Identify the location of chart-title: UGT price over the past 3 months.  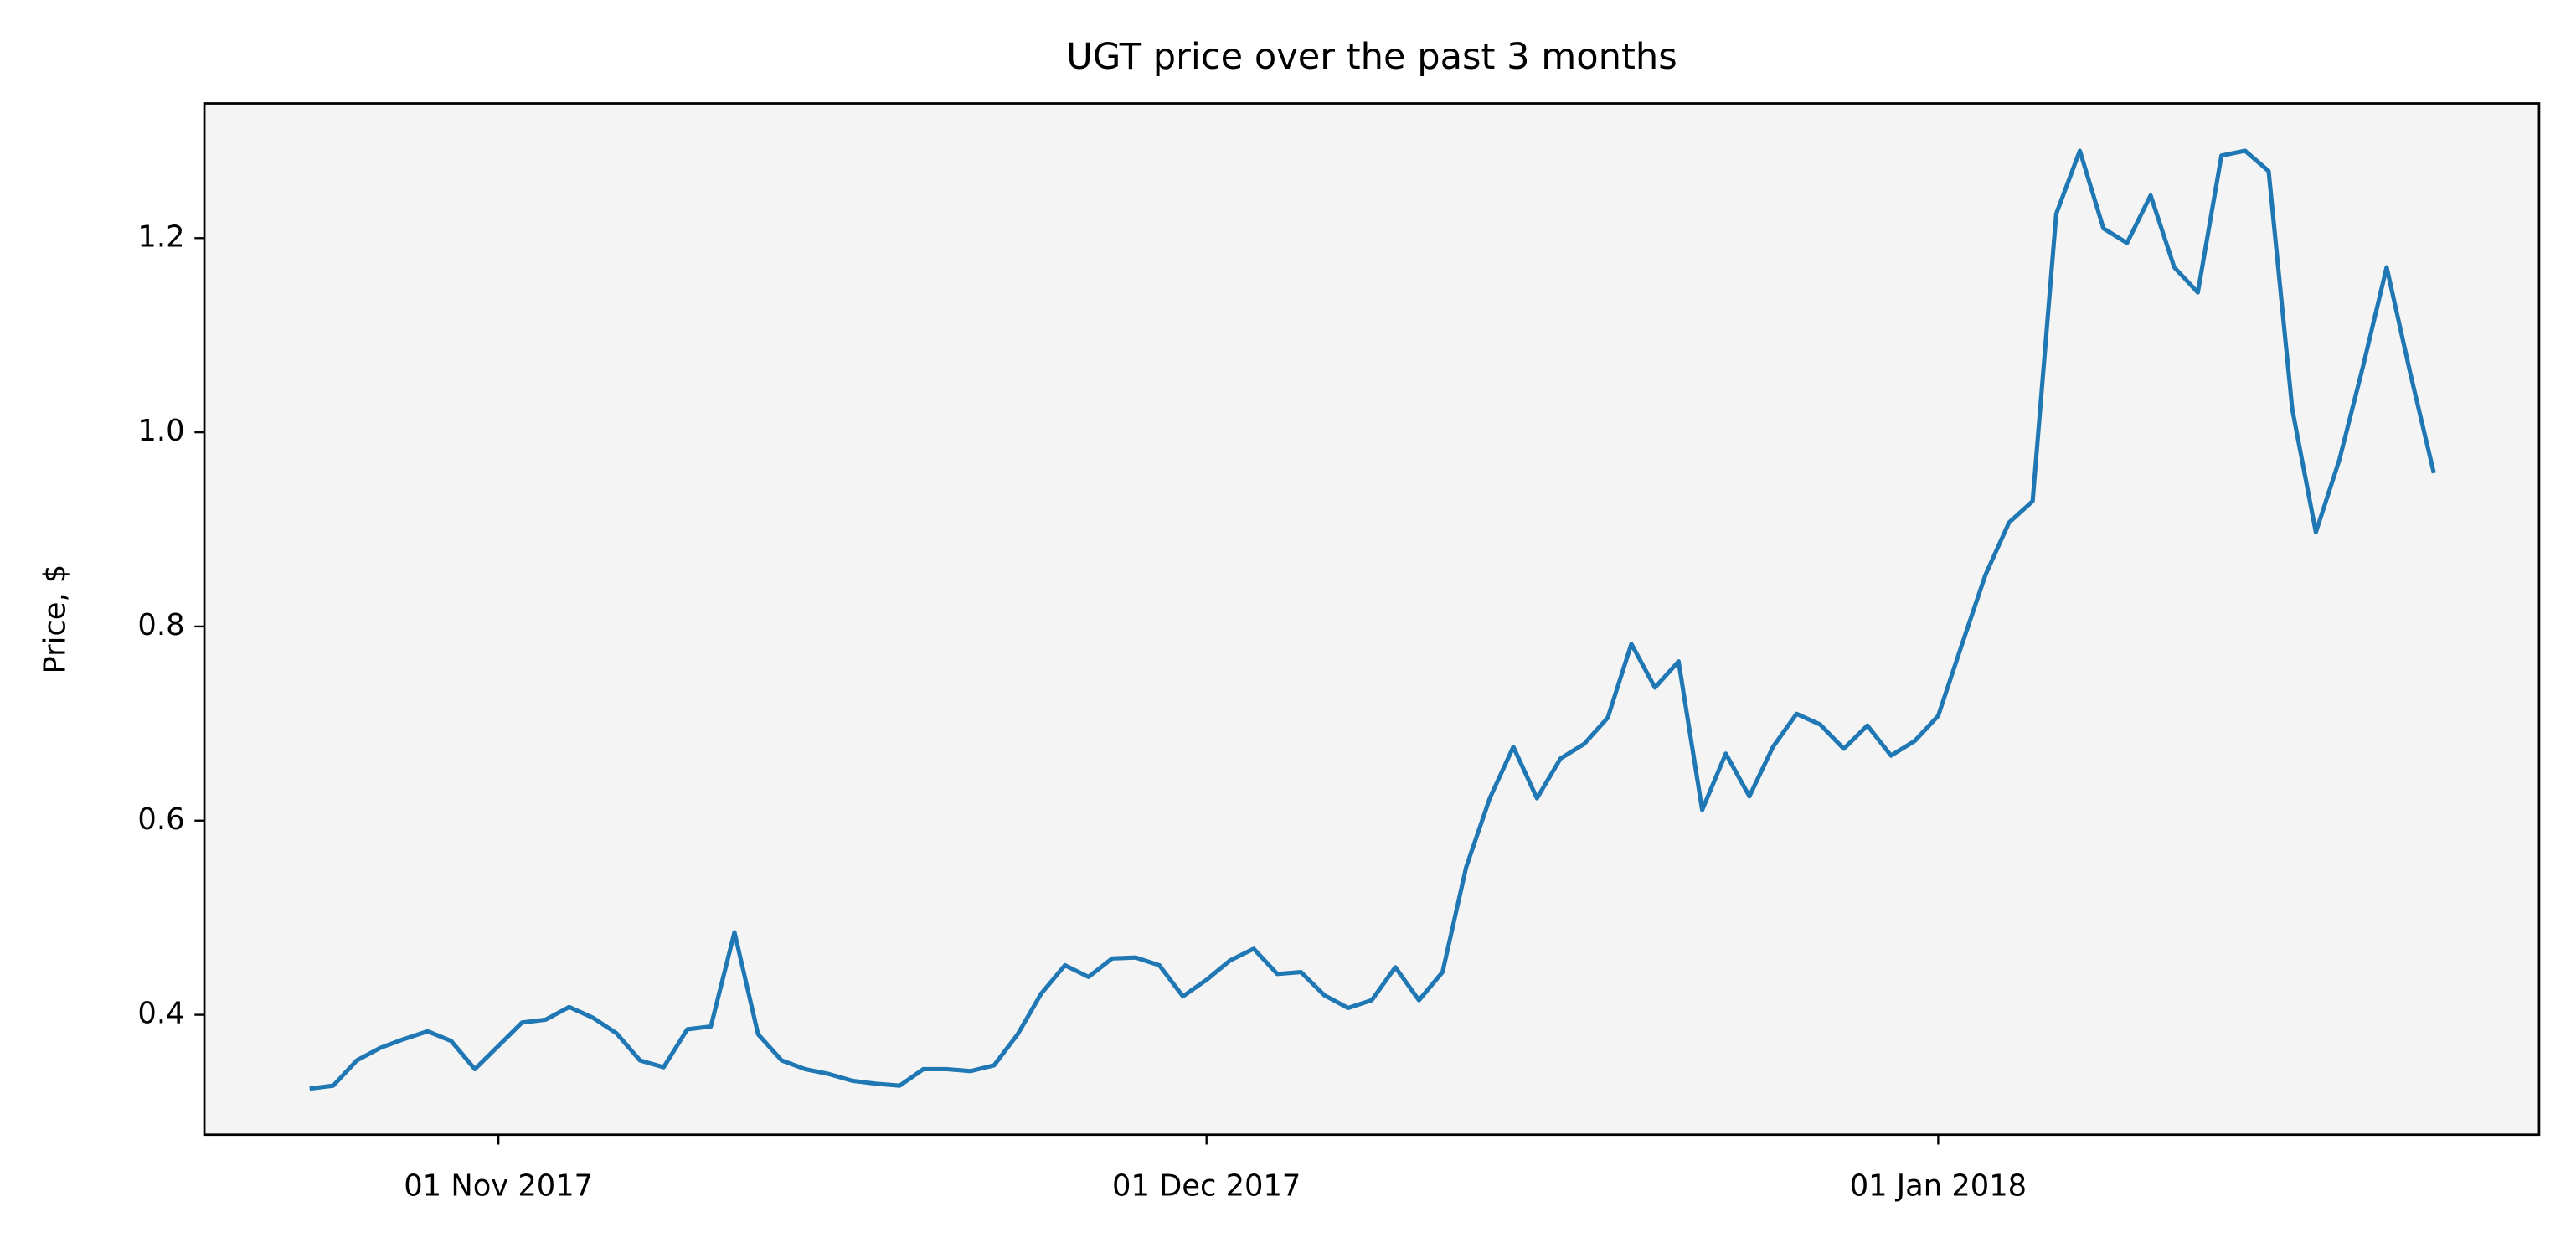
(1371, 57).